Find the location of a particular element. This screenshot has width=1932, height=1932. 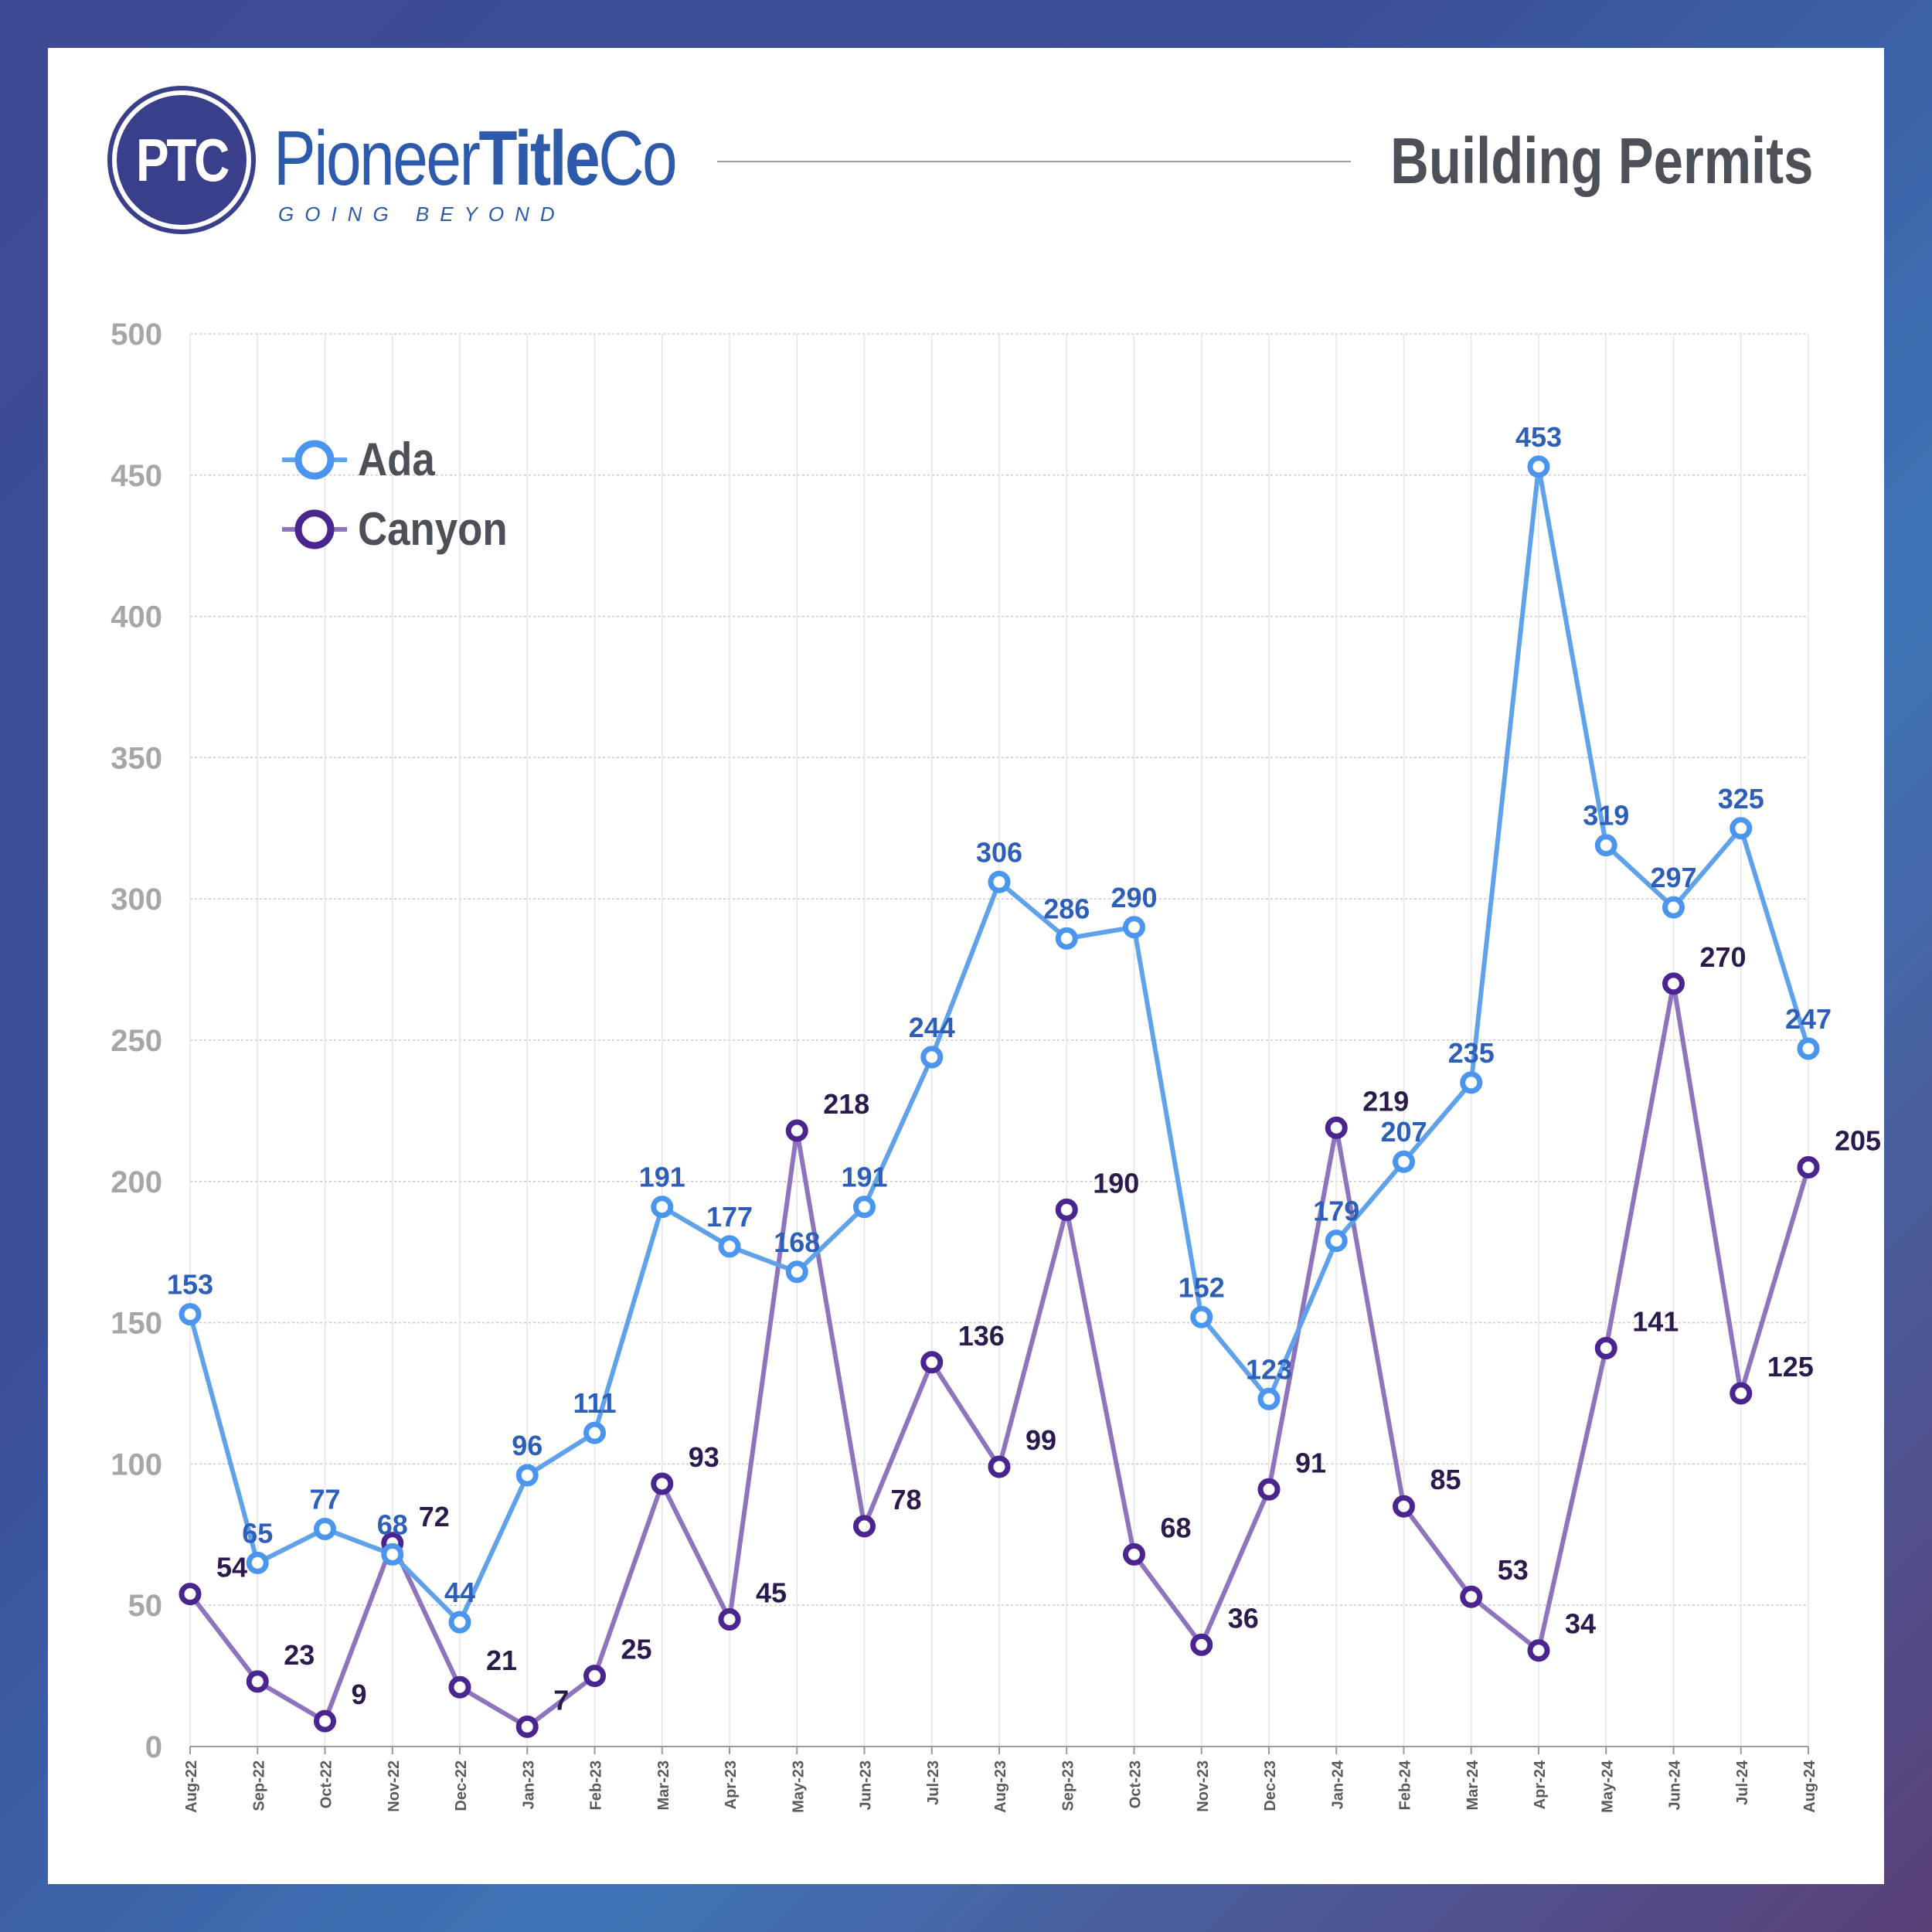

canyon-data-label: 54 is located at coordinates (232, 1568).